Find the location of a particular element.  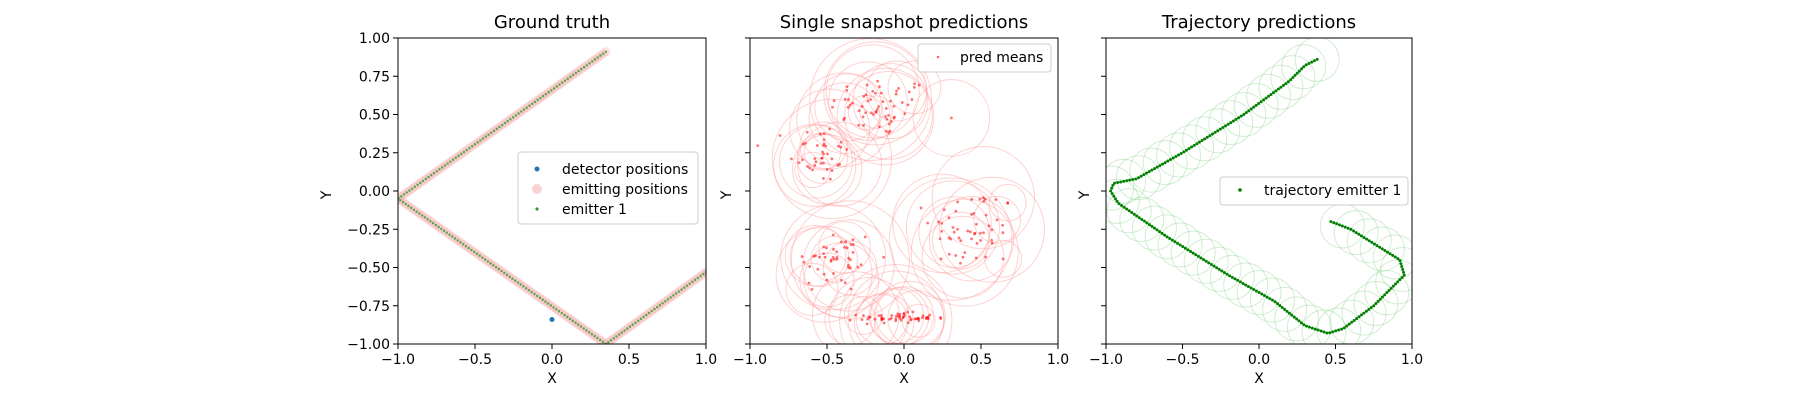

x-axis-label: X is located at coordinates (1259, 379).